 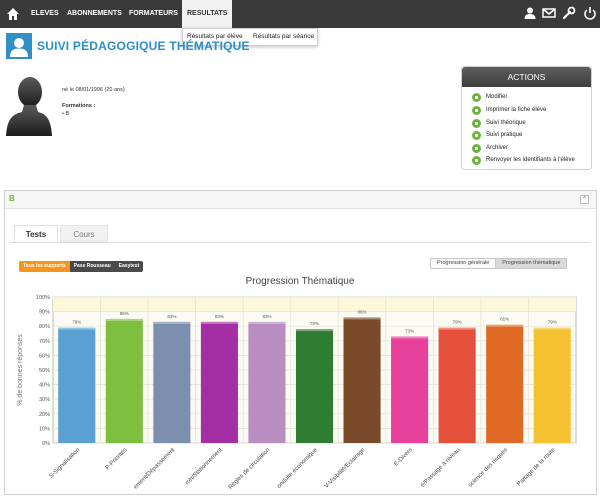 What do you see at coordinates (45, 13) in the screenshot?
I see `nav-item-eleves: ELEVES` at bounding box center [45, 13].